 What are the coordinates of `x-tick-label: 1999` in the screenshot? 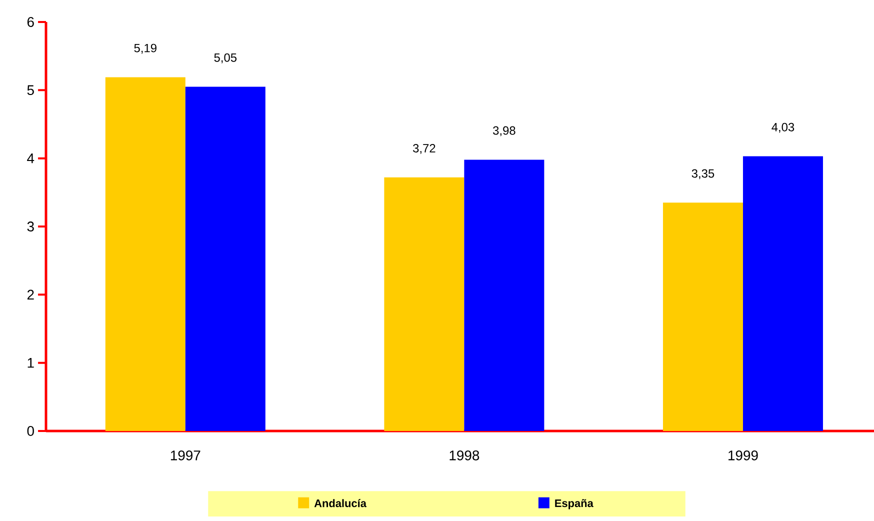 It's located at (743, 455).